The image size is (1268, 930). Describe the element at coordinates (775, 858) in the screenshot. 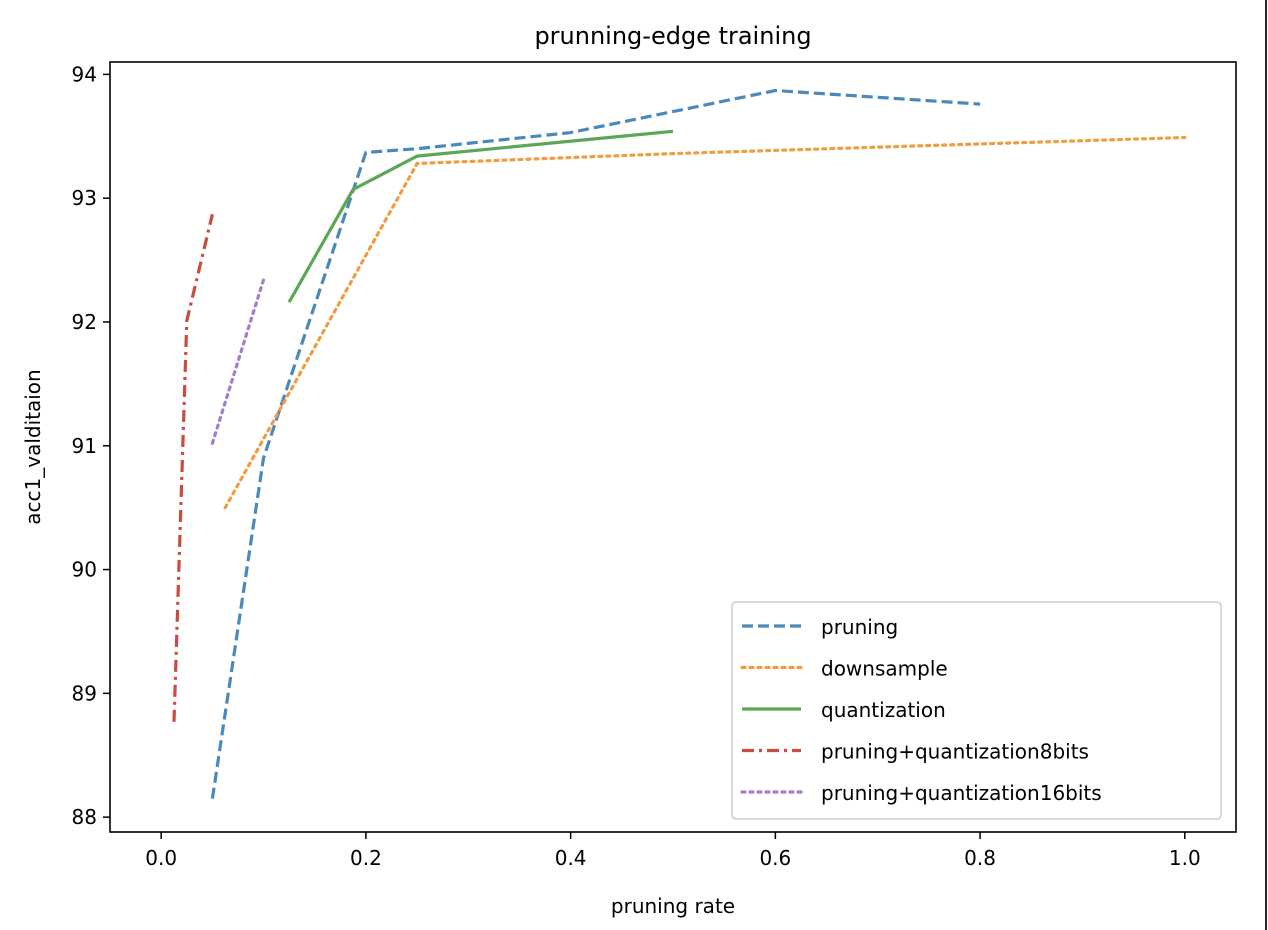

I see `x-tick-label: 0.6` at that location.